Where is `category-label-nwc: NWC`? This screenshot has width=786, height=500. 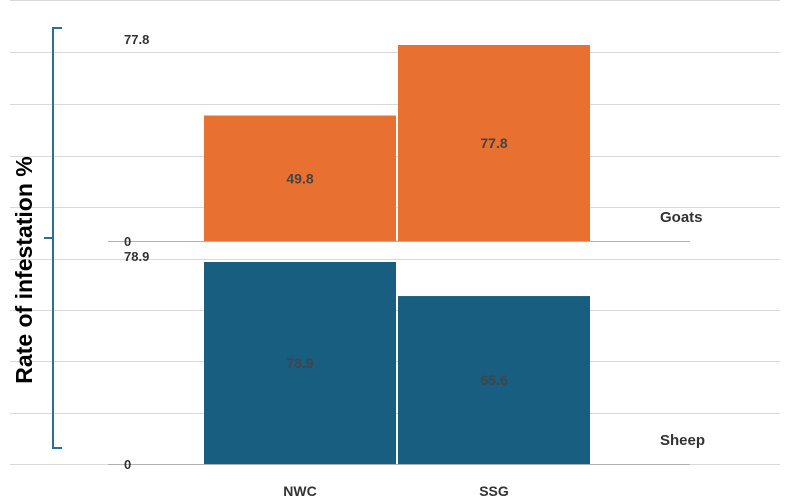
category-label-nwc: NWC is located at coordinates (299, 491).